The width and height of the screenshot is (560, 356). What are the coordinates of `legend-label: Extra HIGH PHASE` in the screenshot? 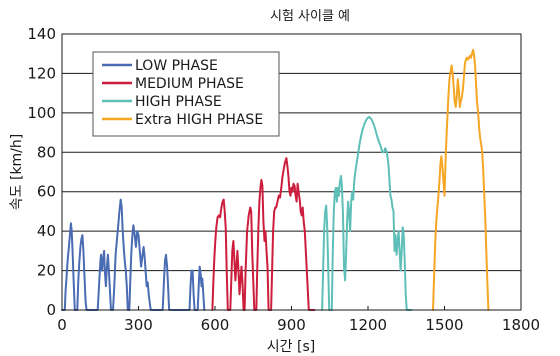 It's located at (199, 120).